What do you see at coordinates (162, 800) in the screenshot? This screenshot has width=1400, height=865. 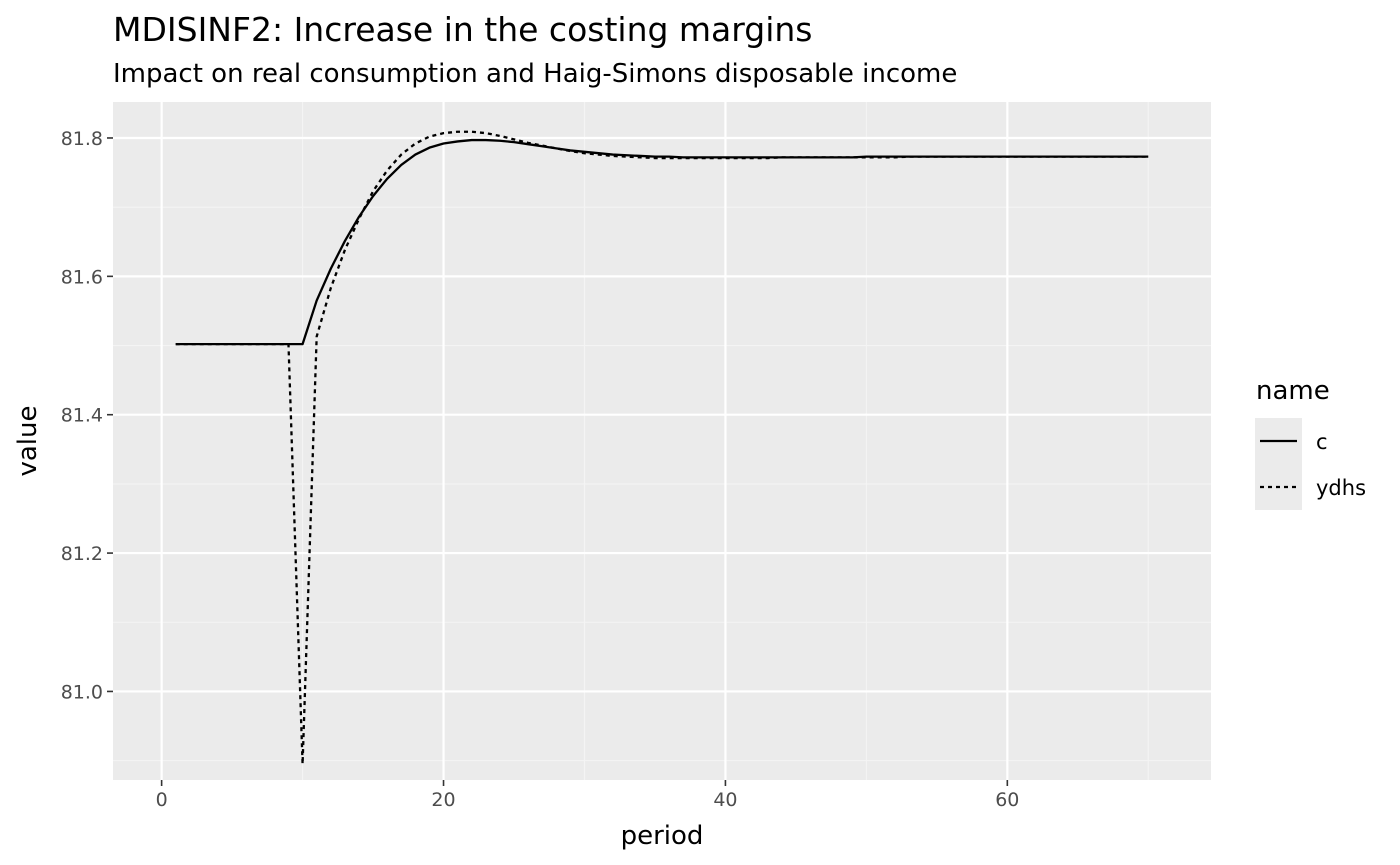 I see `x-tick-label: 0` at bounding box center [162, 800].